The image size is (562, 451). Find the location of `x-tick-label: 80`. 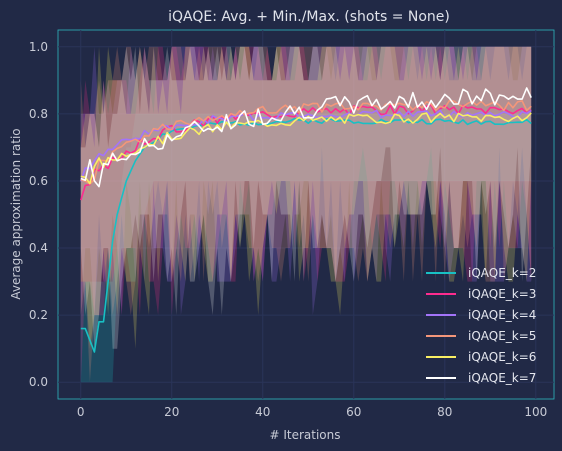

x-tick-label: 80 is located at coordinates (444, 412).